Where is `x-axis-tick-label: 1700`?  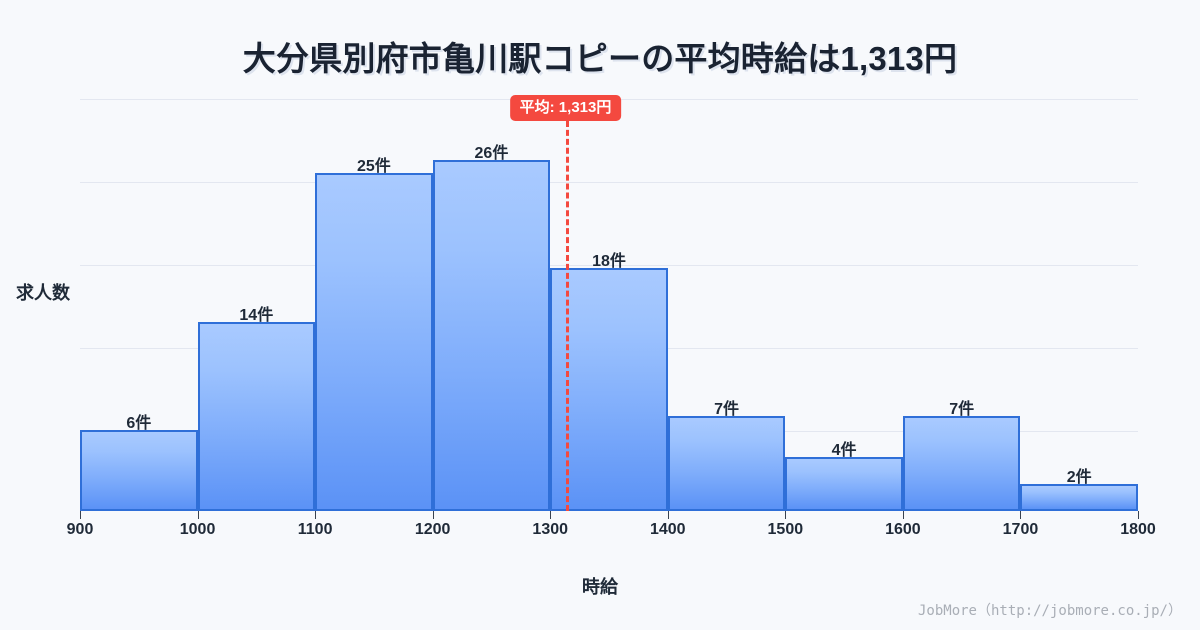 x-axis-tick-label: 1700 is located at coordinates (1020, 529).